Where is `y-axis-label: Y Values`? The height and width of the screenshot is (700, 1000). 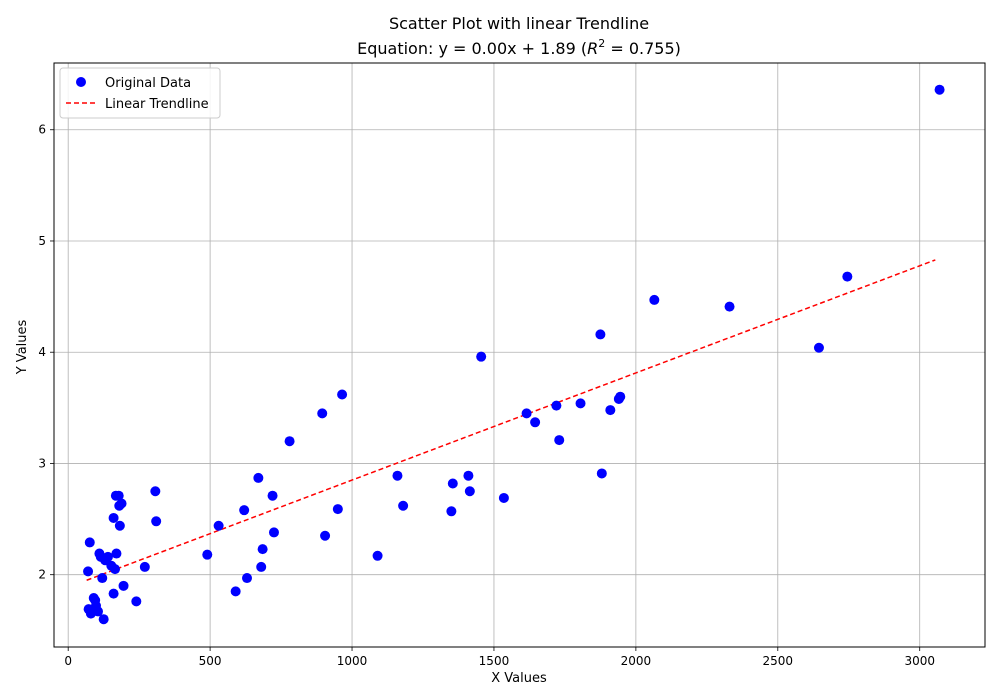
y-axis-label: Y Values is located at coordinates (22, 348).